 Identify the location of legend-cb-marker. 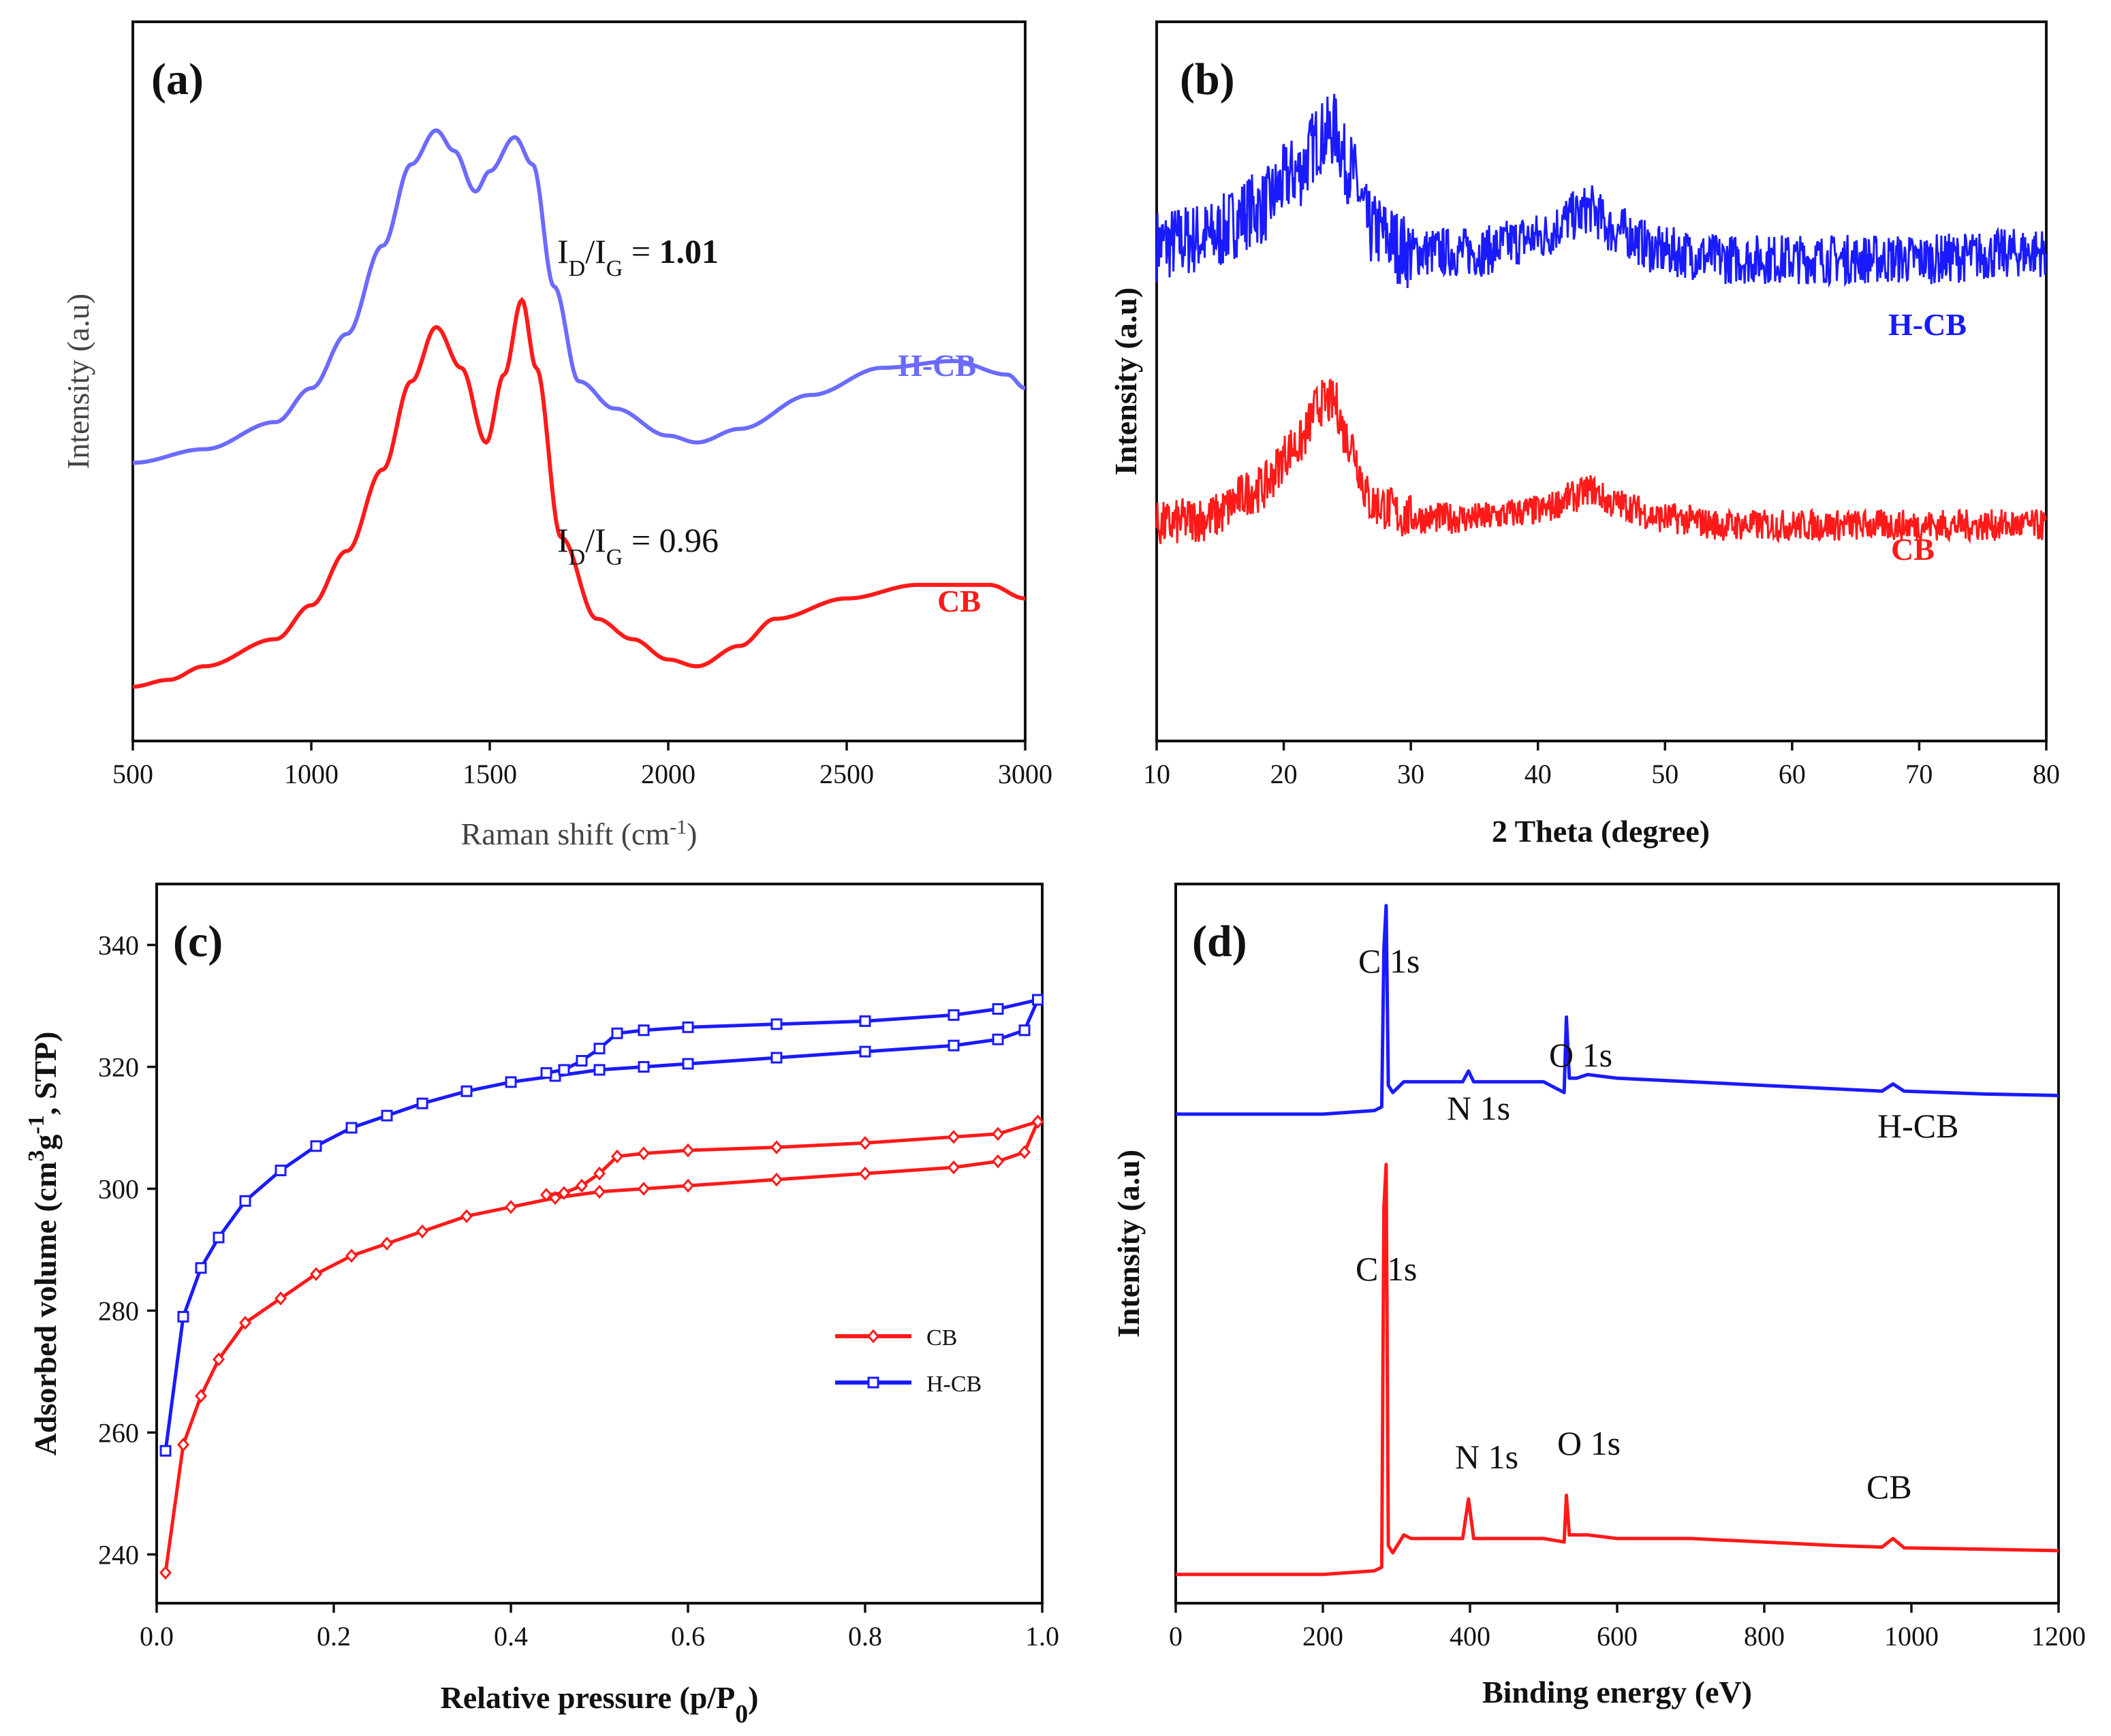
(873, 1336).